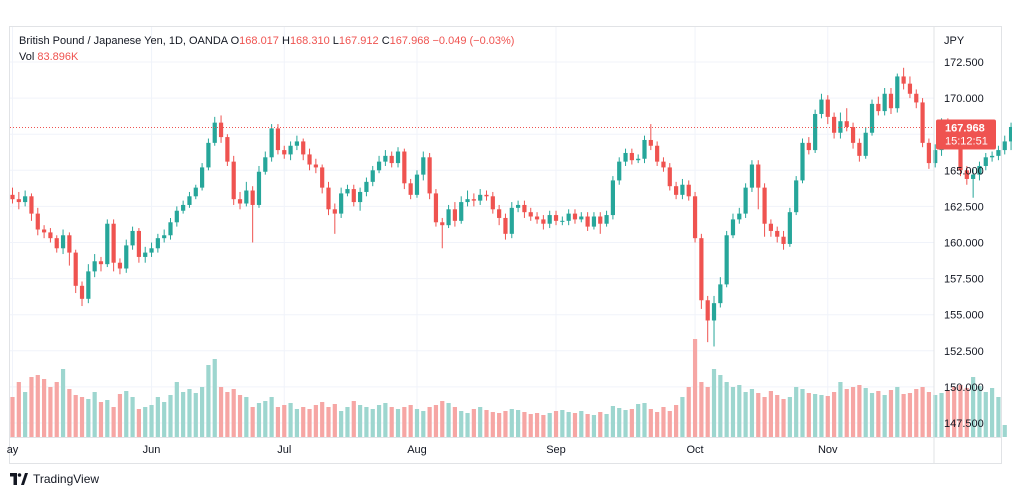  What do you see at coordinates (123, 41) in the screenshot?
I see `symbol-name: British Pound / Japanese Yen, 1D, OANDA` at bounding box center [123, 41].